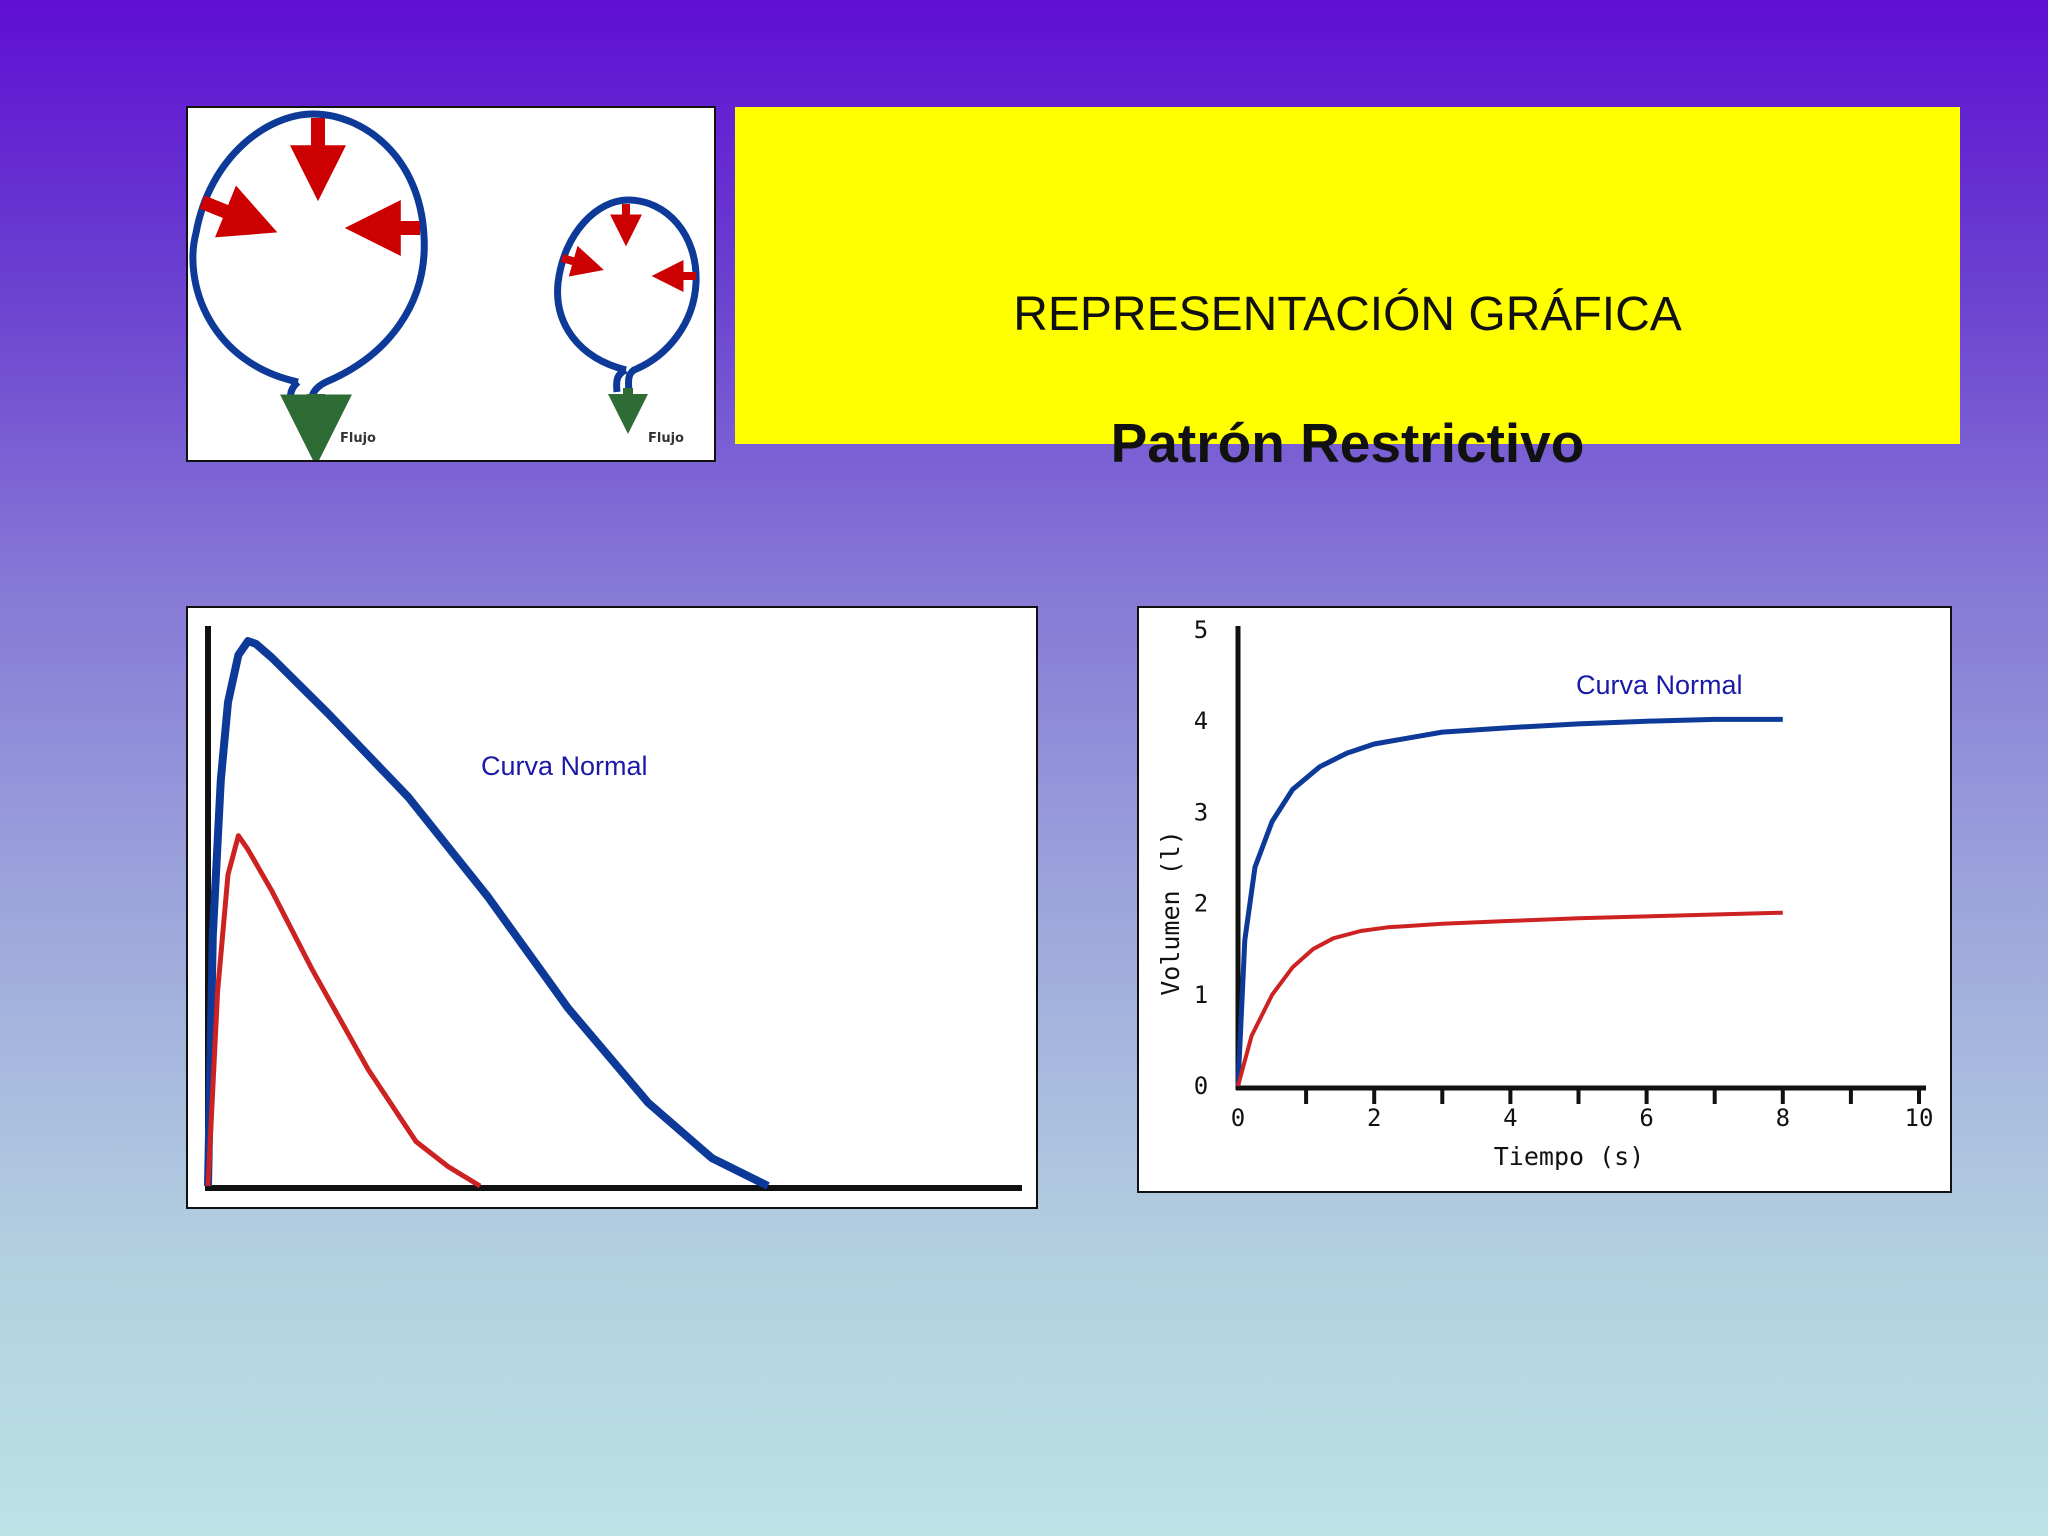 Image resolution: width=2048 pixels, height=1536 pixels. Describe the element at coordinates (1201, 995) in the screenshot. I see `volume-y-tick-label: 1` at that location.